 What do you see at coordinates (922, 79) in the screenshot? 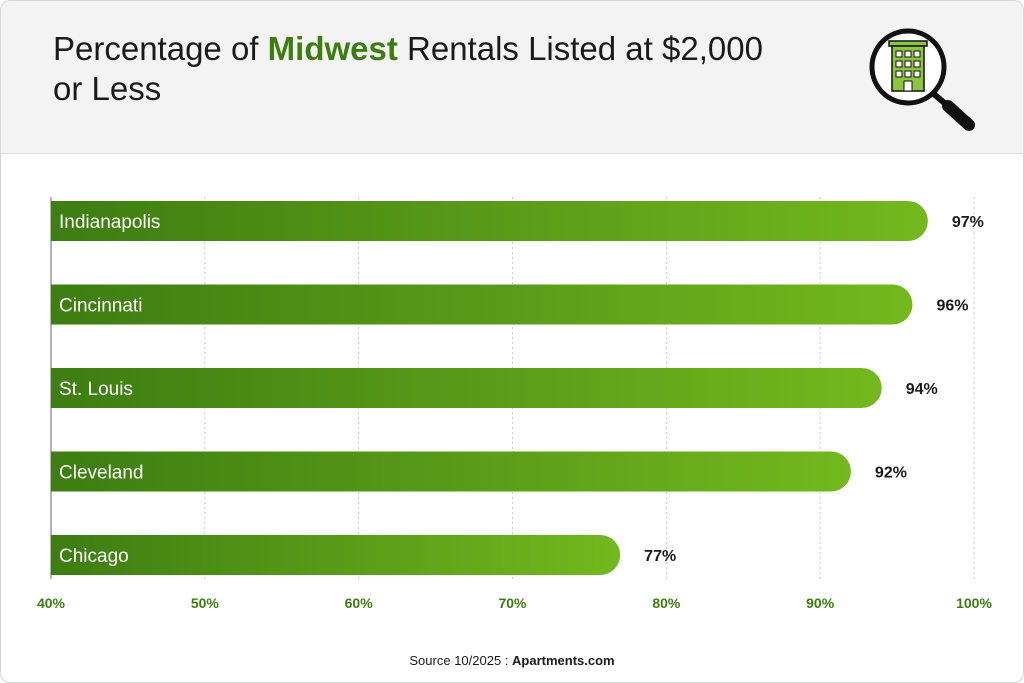
I see `building-magnifier-icon` at bounding box center [922, 79].